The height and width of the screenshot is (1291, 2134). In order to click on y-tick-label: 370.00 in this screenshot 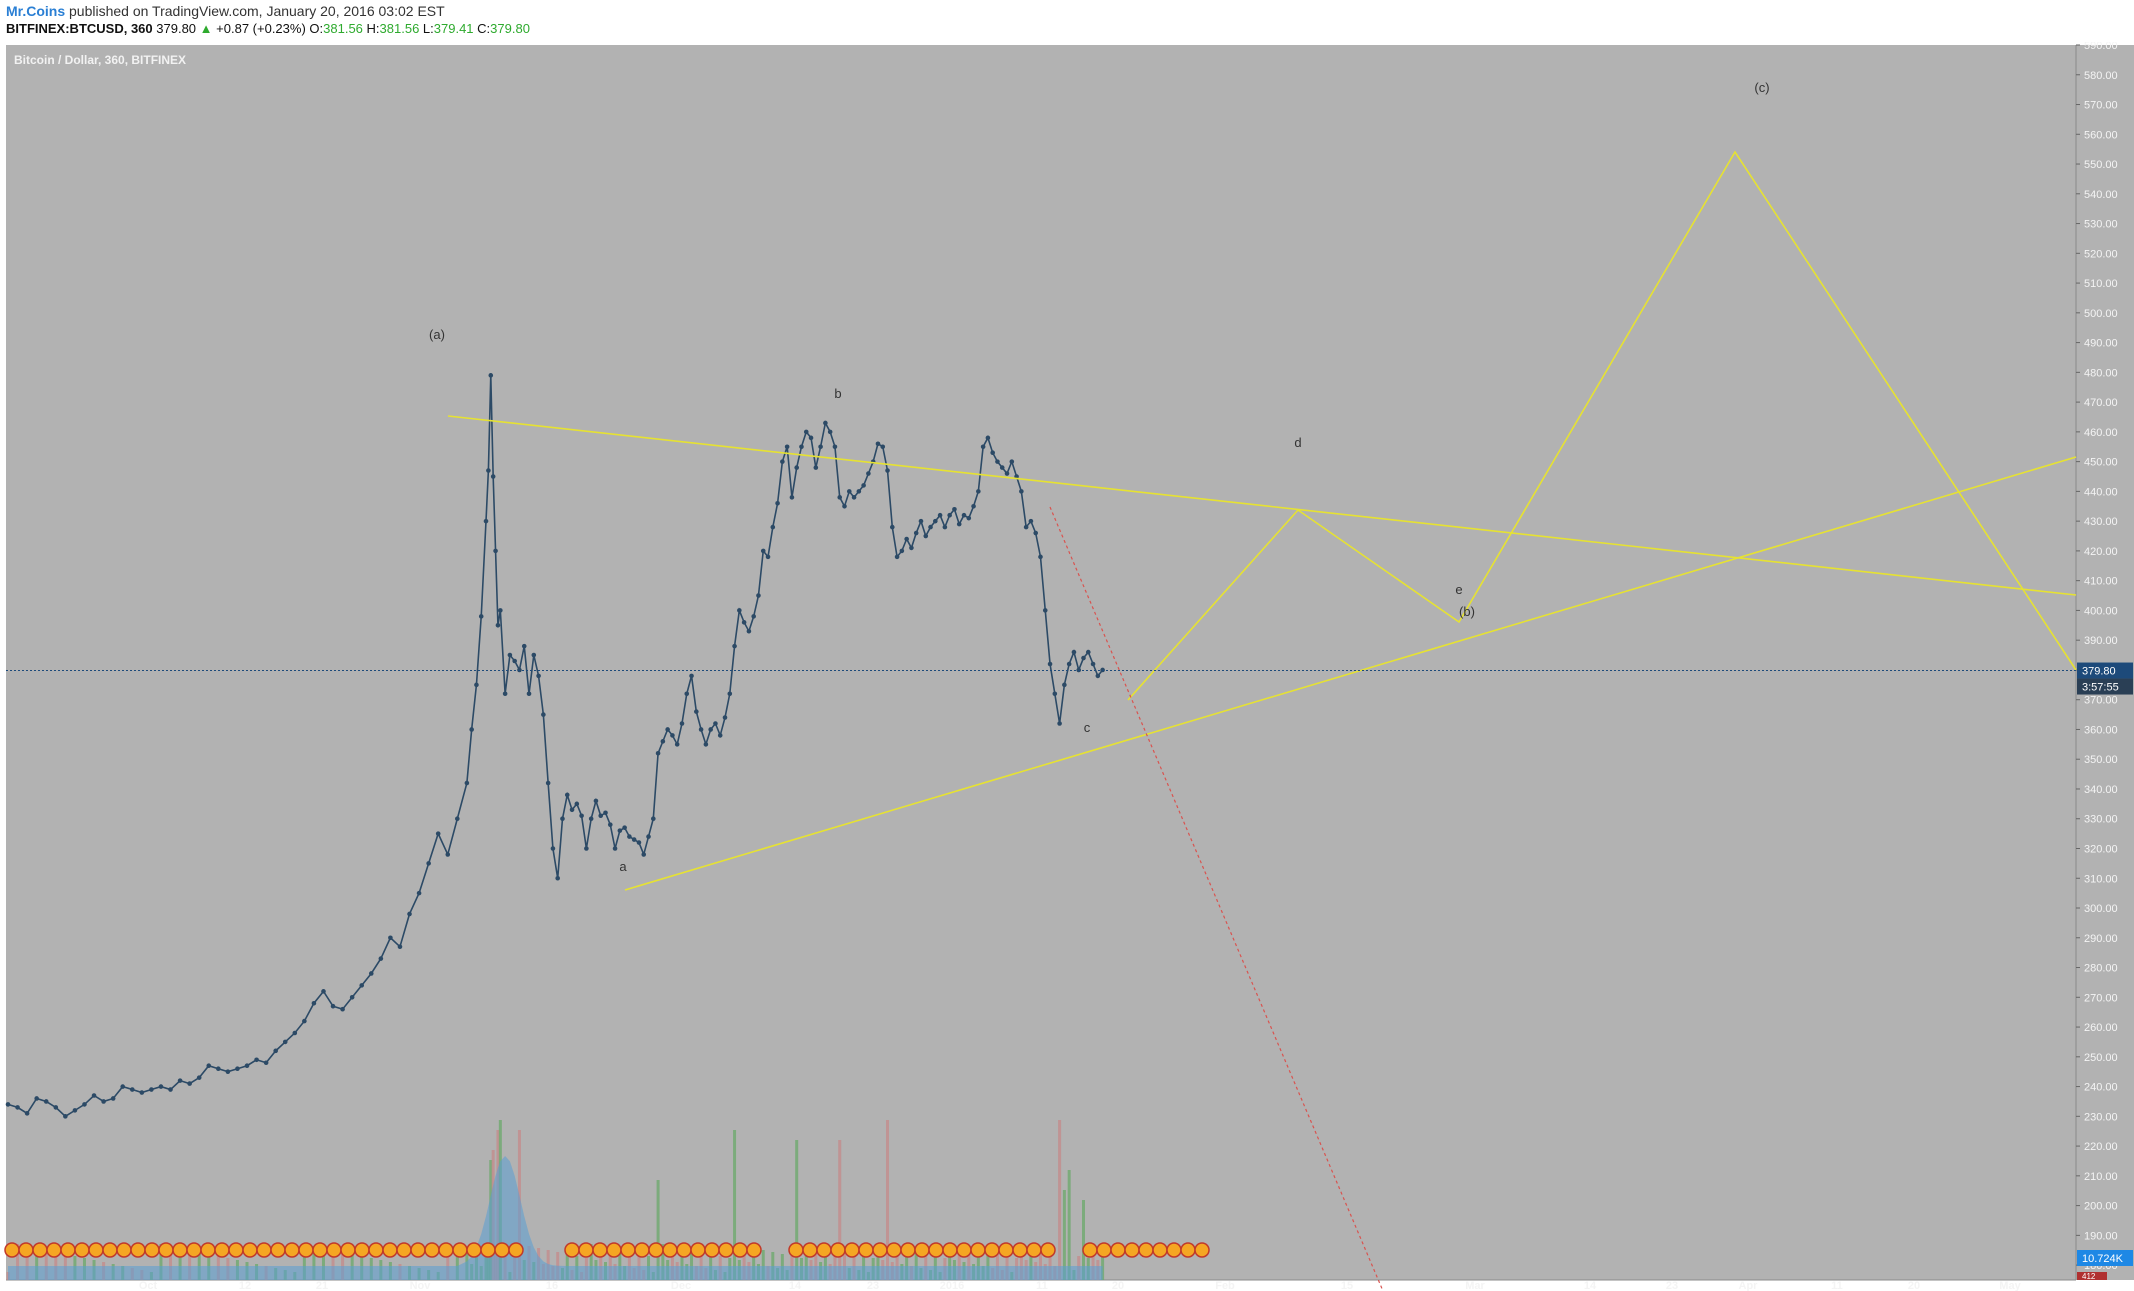, I will do `click(2101, 701)`.